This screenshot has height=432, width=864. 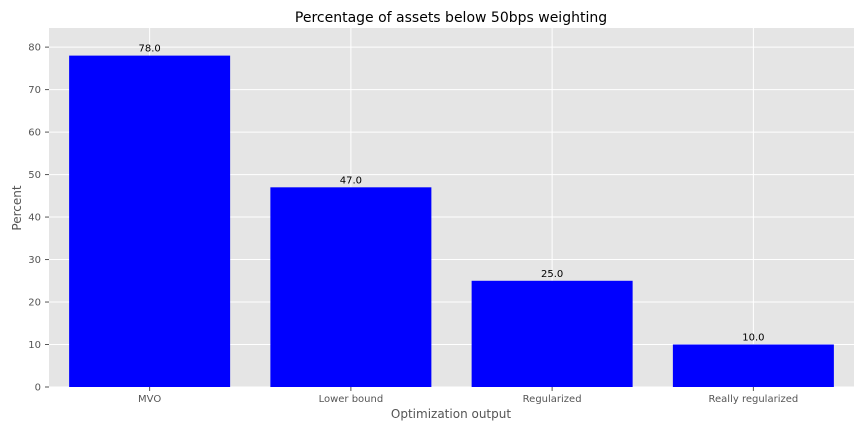 What do you see at coordinates (552, 399) in the screenshot?
I see `x-tick-label: Regularized` at bounding box center [552, 399].